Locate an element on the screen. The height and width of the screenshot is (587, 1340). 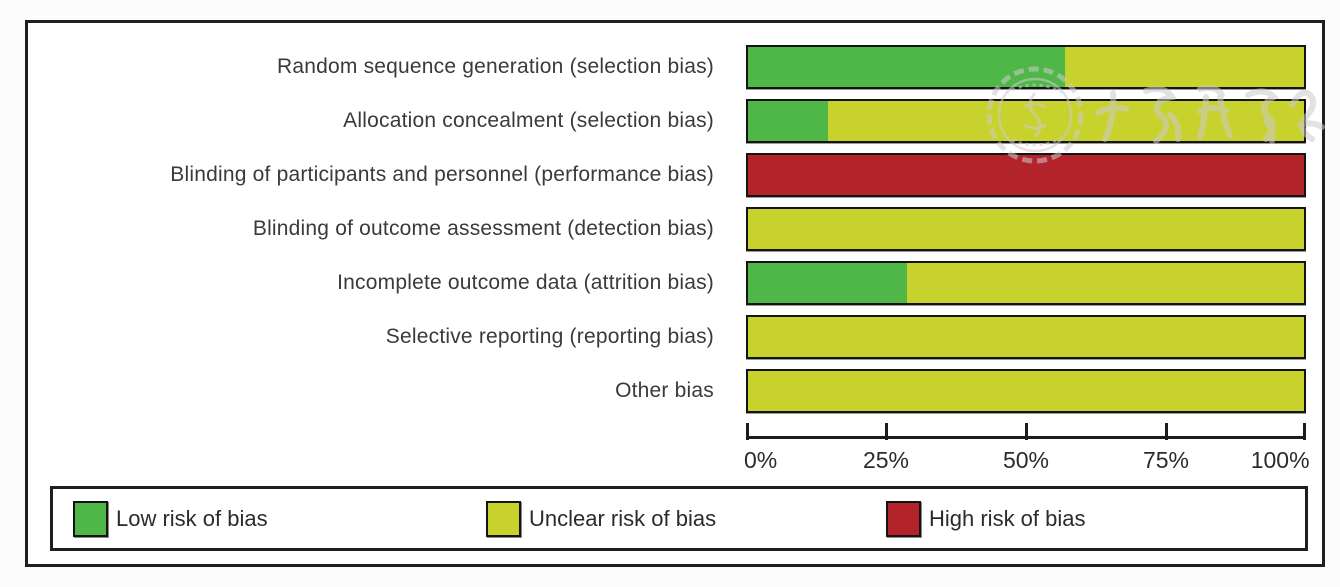
legend-label-high: High risk of bias is located at coordinates (1007, 518).